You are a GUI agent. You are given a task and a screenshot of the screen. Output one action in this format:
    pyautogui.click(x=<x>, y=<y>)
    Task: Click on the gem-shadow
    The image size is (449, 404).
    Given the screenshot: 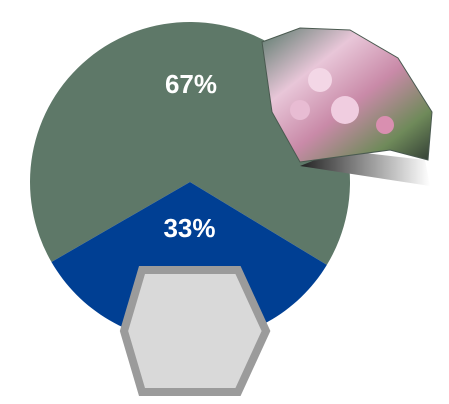 What is the action you would take?
    pyautogui.click(x=365, y=168)
    